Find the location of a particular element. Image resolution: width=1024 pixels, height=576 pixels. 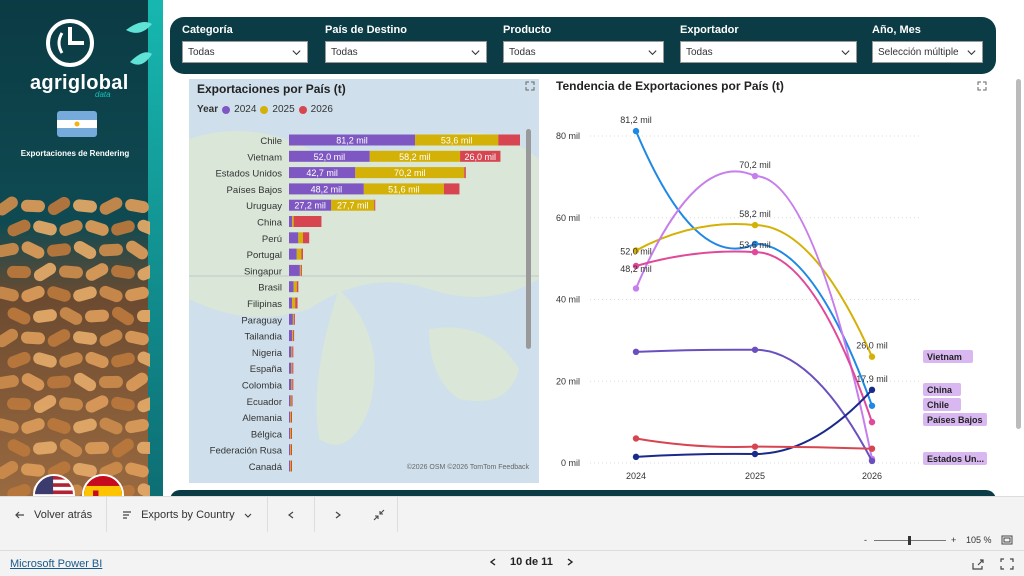

bar-chart-legend: Year 2024 2025 2026 is located at coordinates (265, 109).